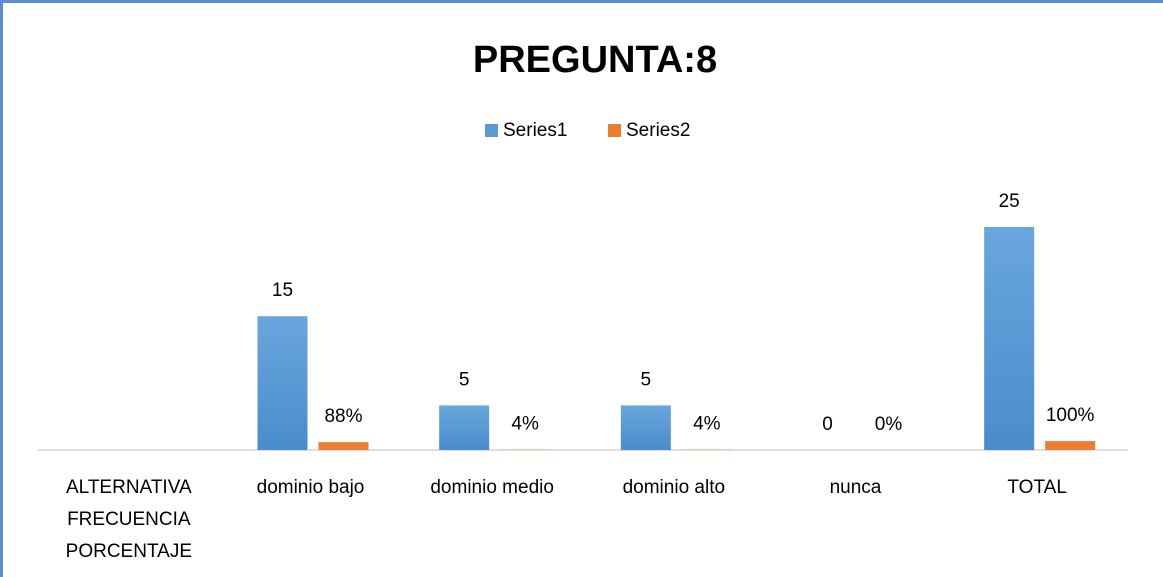 This screenshot has height=577, width=1163. I want to click on data-label: 0%, so click(889, 424).